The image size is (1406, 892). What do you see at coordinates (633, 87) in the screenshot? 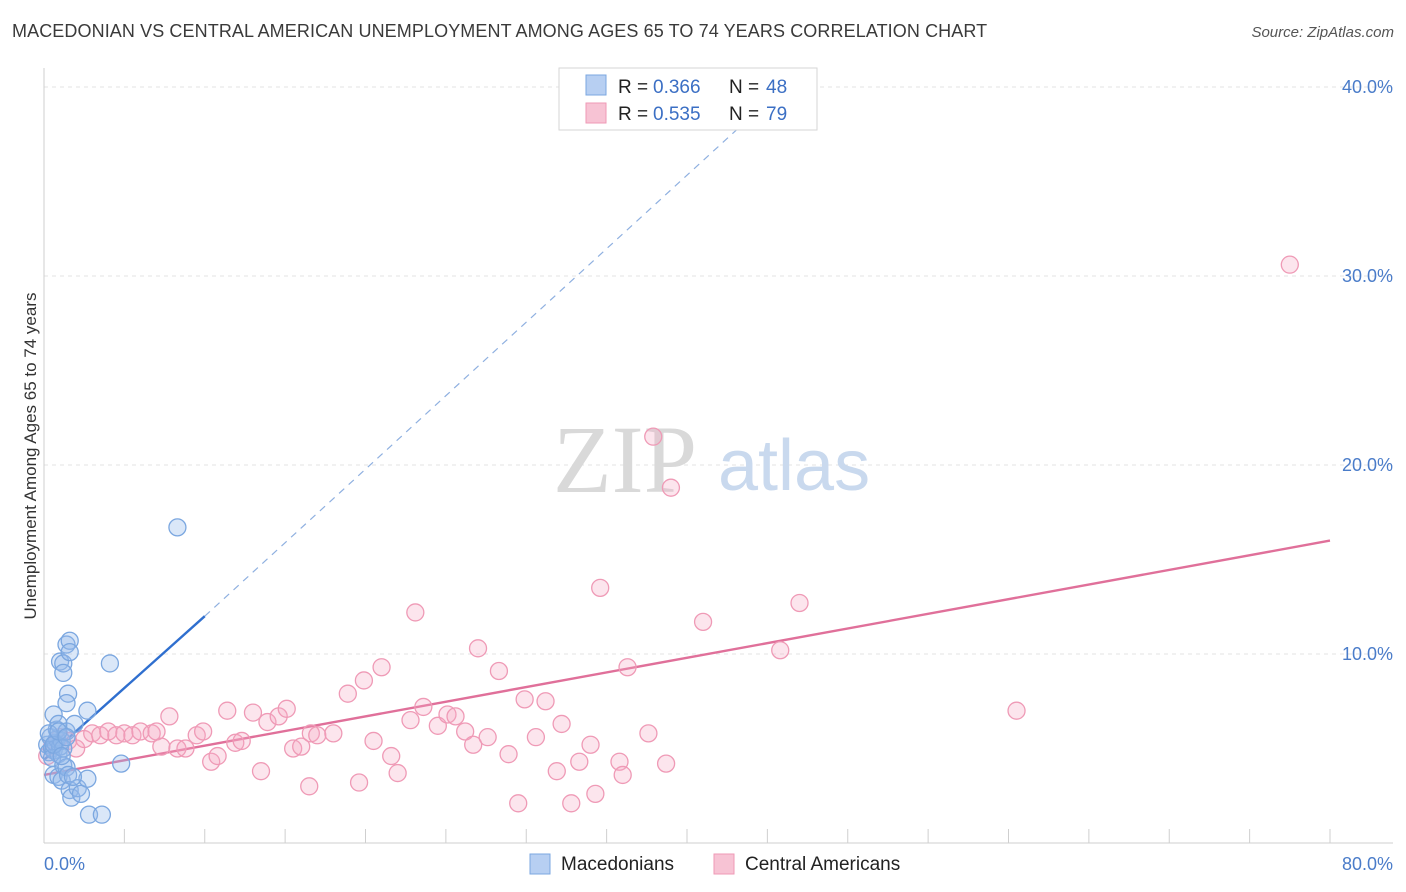
I see `legend-r-label-blue: R =` at bounding box center [633, 87].